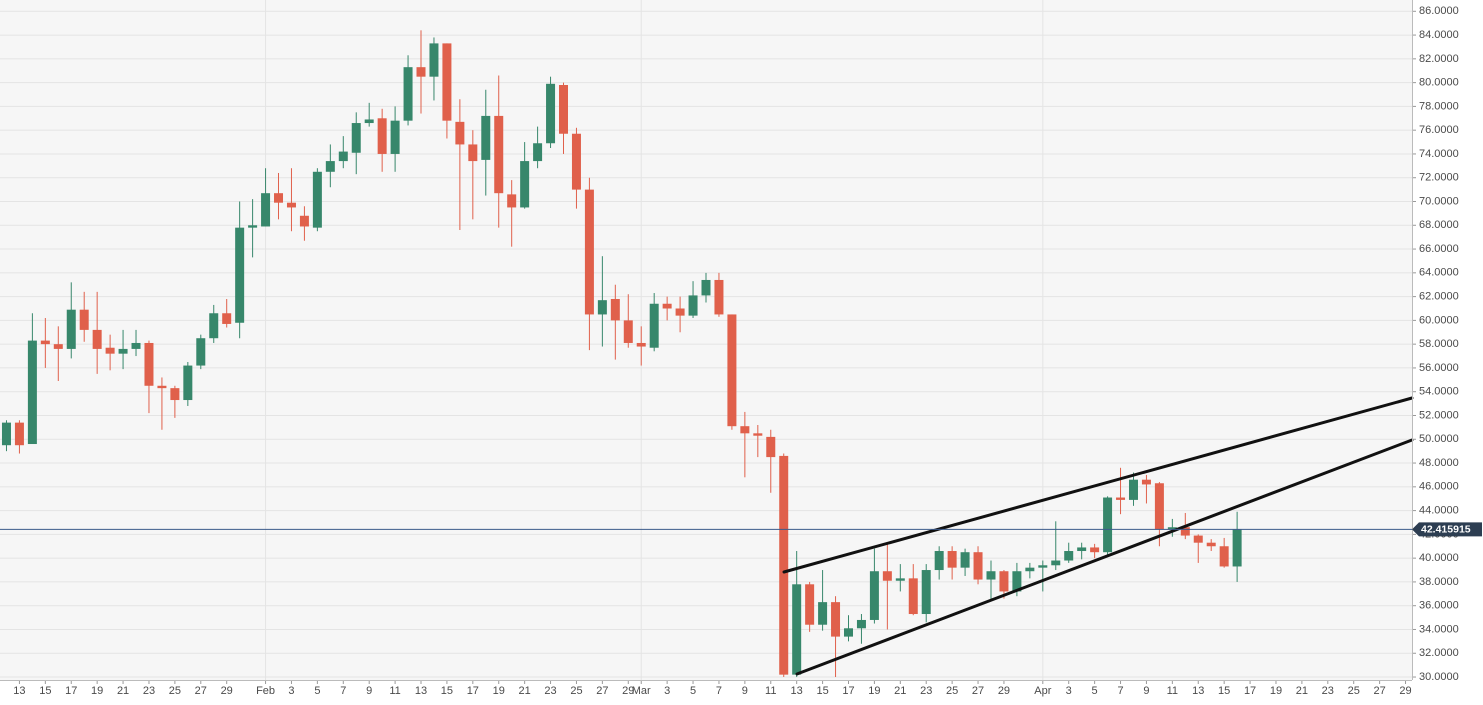  What do you see at coordinates (123, 691) in the screenshot?
I see `x-tick-label: 21` at bounding box center [123, 691].